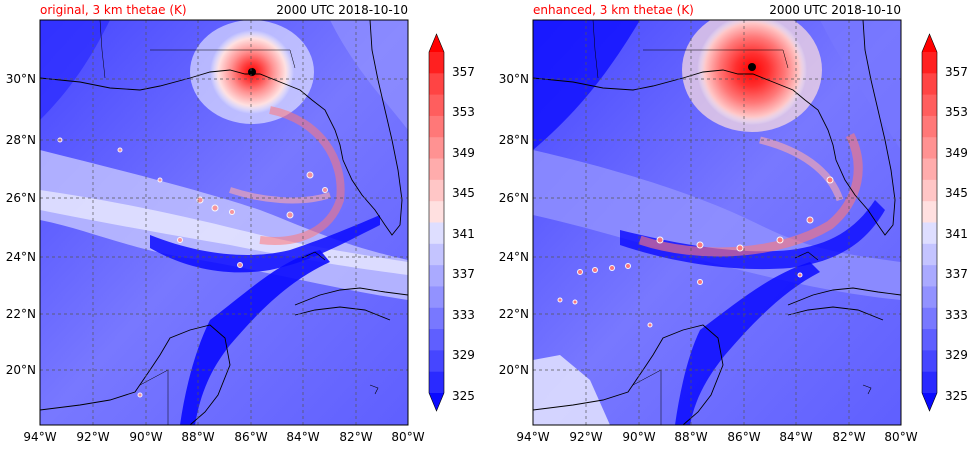 The width and height of the screenshot is (972, 449). I want to click on colorbar-swatches-original, so click(436, 222).